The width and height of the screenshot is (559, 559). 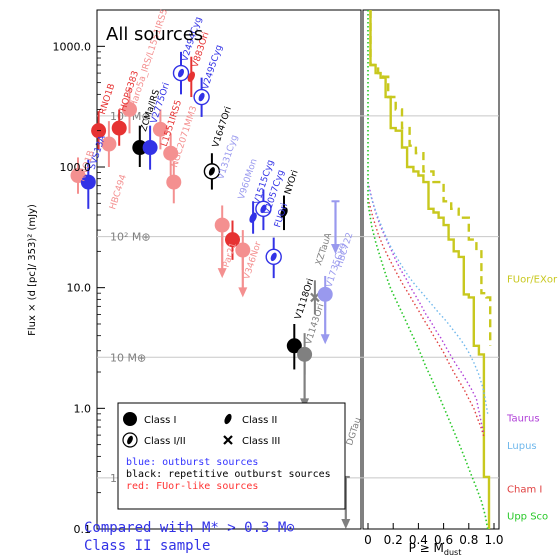 What do you see at coordinates (228, 419) in the screenshot?
I see `legend-class-II-marker` at bounding box center [228, 419].